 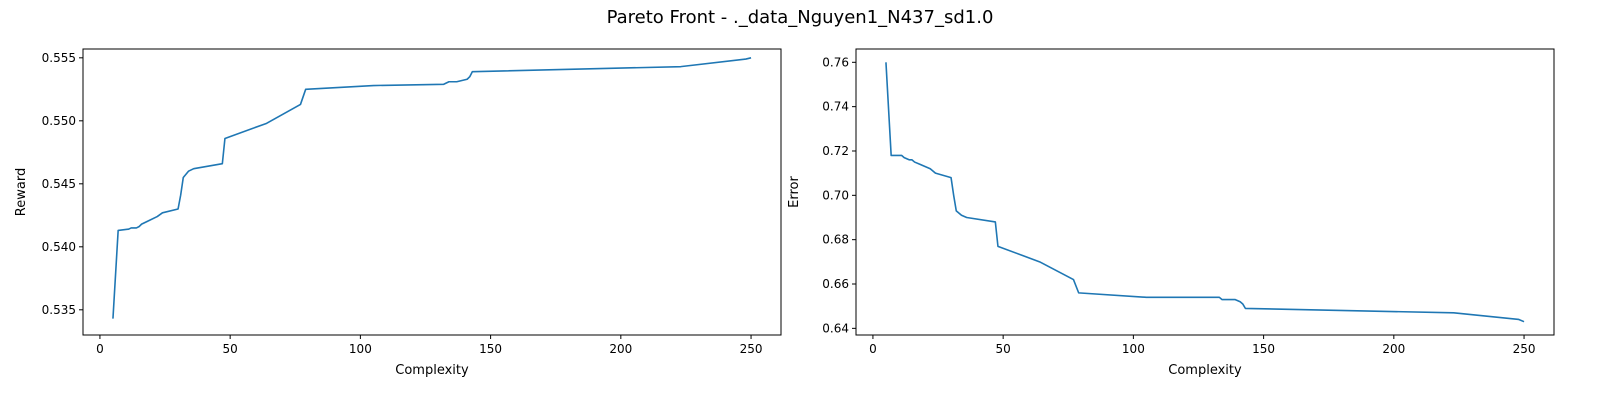 What do you see at coordinates (59, 184) in the screenshot?
I see `reward-y-tick-label: 0.545` at bounding box center [59, 184].